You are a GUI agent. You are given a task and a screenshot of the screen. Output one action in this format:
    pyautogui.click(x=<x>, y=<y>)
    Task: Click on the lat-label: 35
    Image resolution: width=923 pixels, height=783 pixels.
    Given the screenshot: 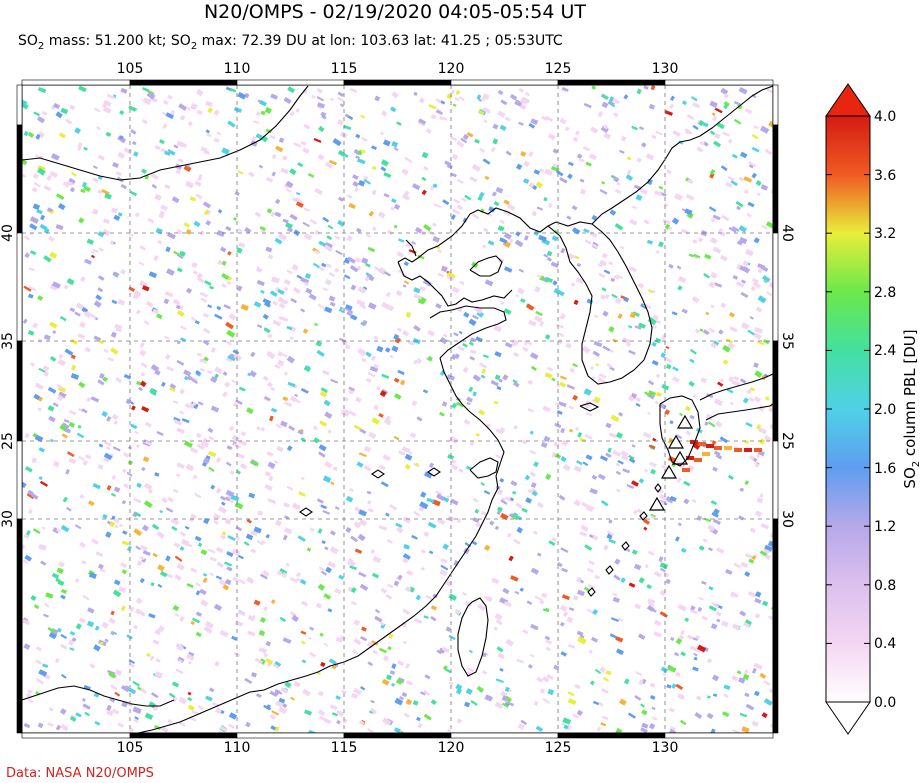 What is the action you would take?
    pyautogui.click(x=8, y=341)
    